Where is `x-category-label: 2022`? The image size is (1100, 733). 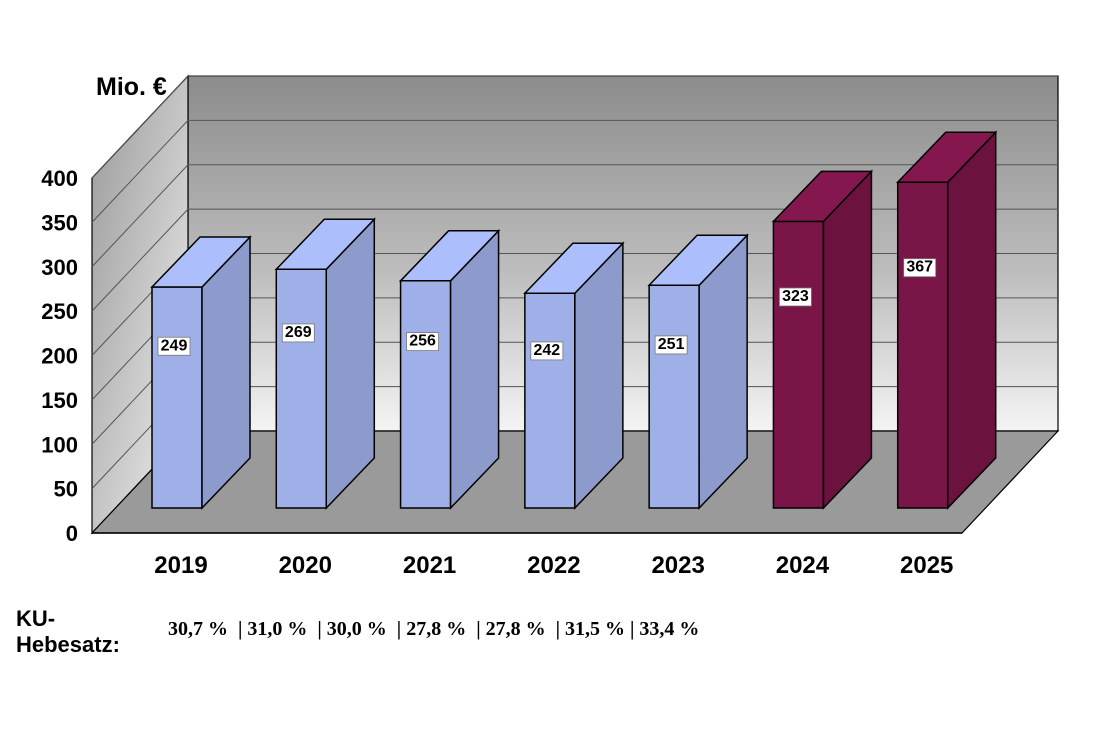
x-category-label: 2022 is located at coordinates (553, 565).